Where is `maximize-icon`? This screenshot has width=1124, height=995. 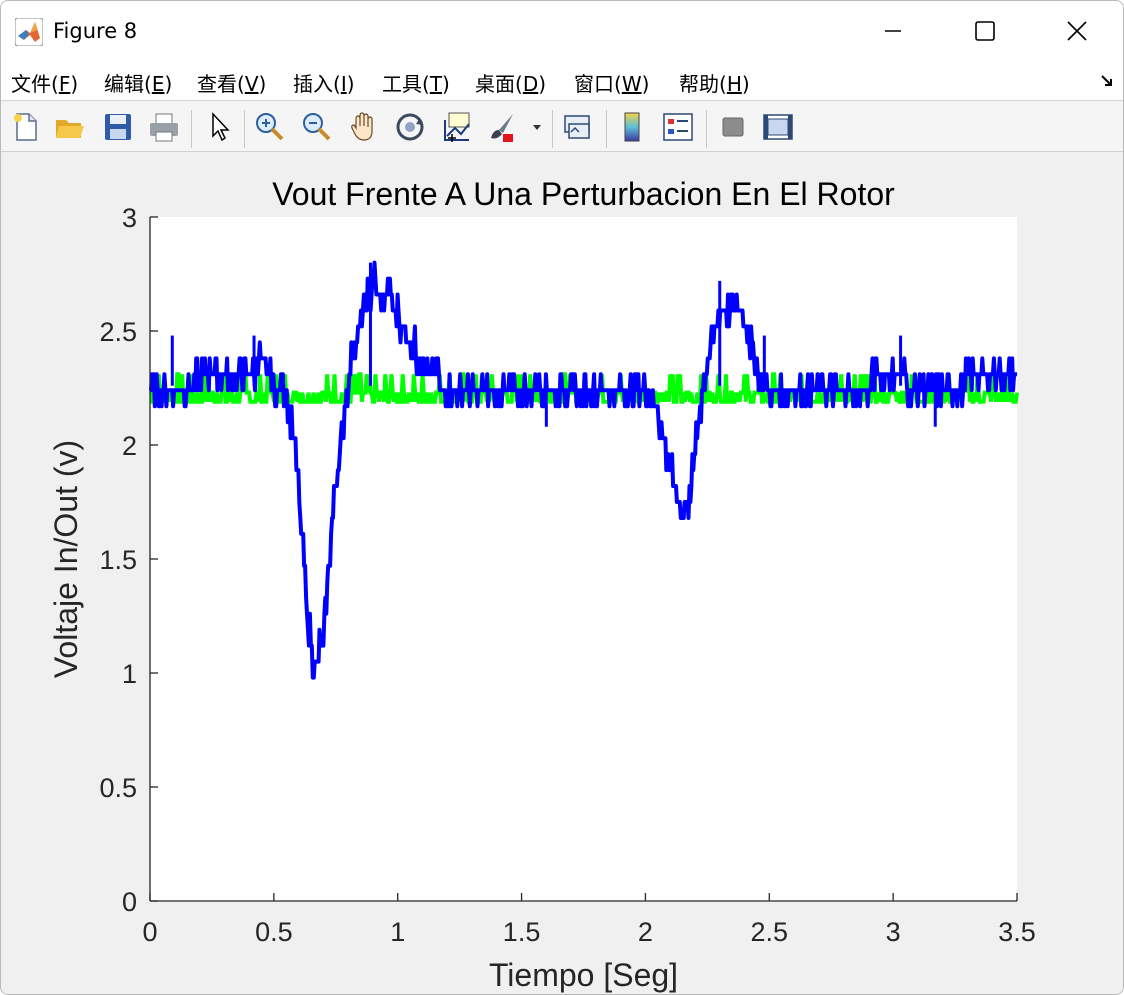 maximize-icon is located at coordinates (985, 31).